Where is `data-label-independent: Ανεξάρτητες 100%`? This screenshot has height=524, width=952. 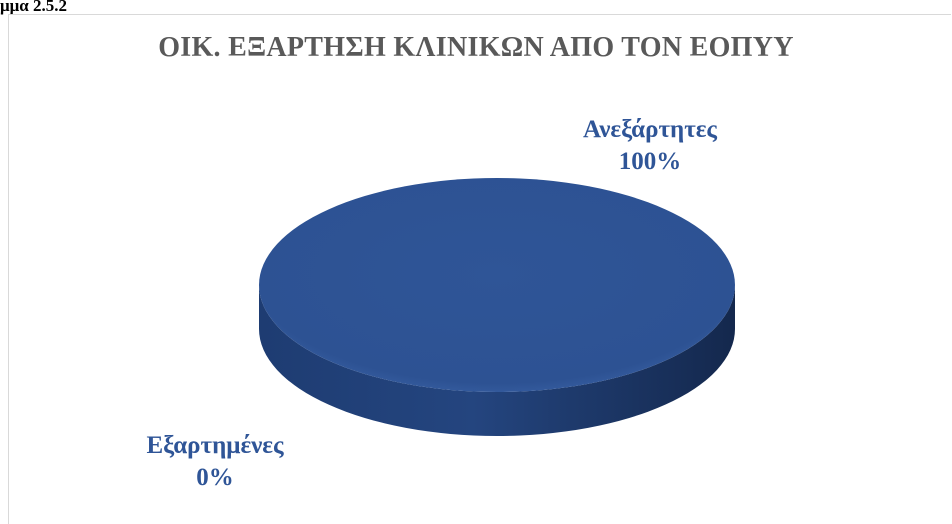 data-label-independent: Ανεξάρτητες 100% is located at coordinates (650, 146).